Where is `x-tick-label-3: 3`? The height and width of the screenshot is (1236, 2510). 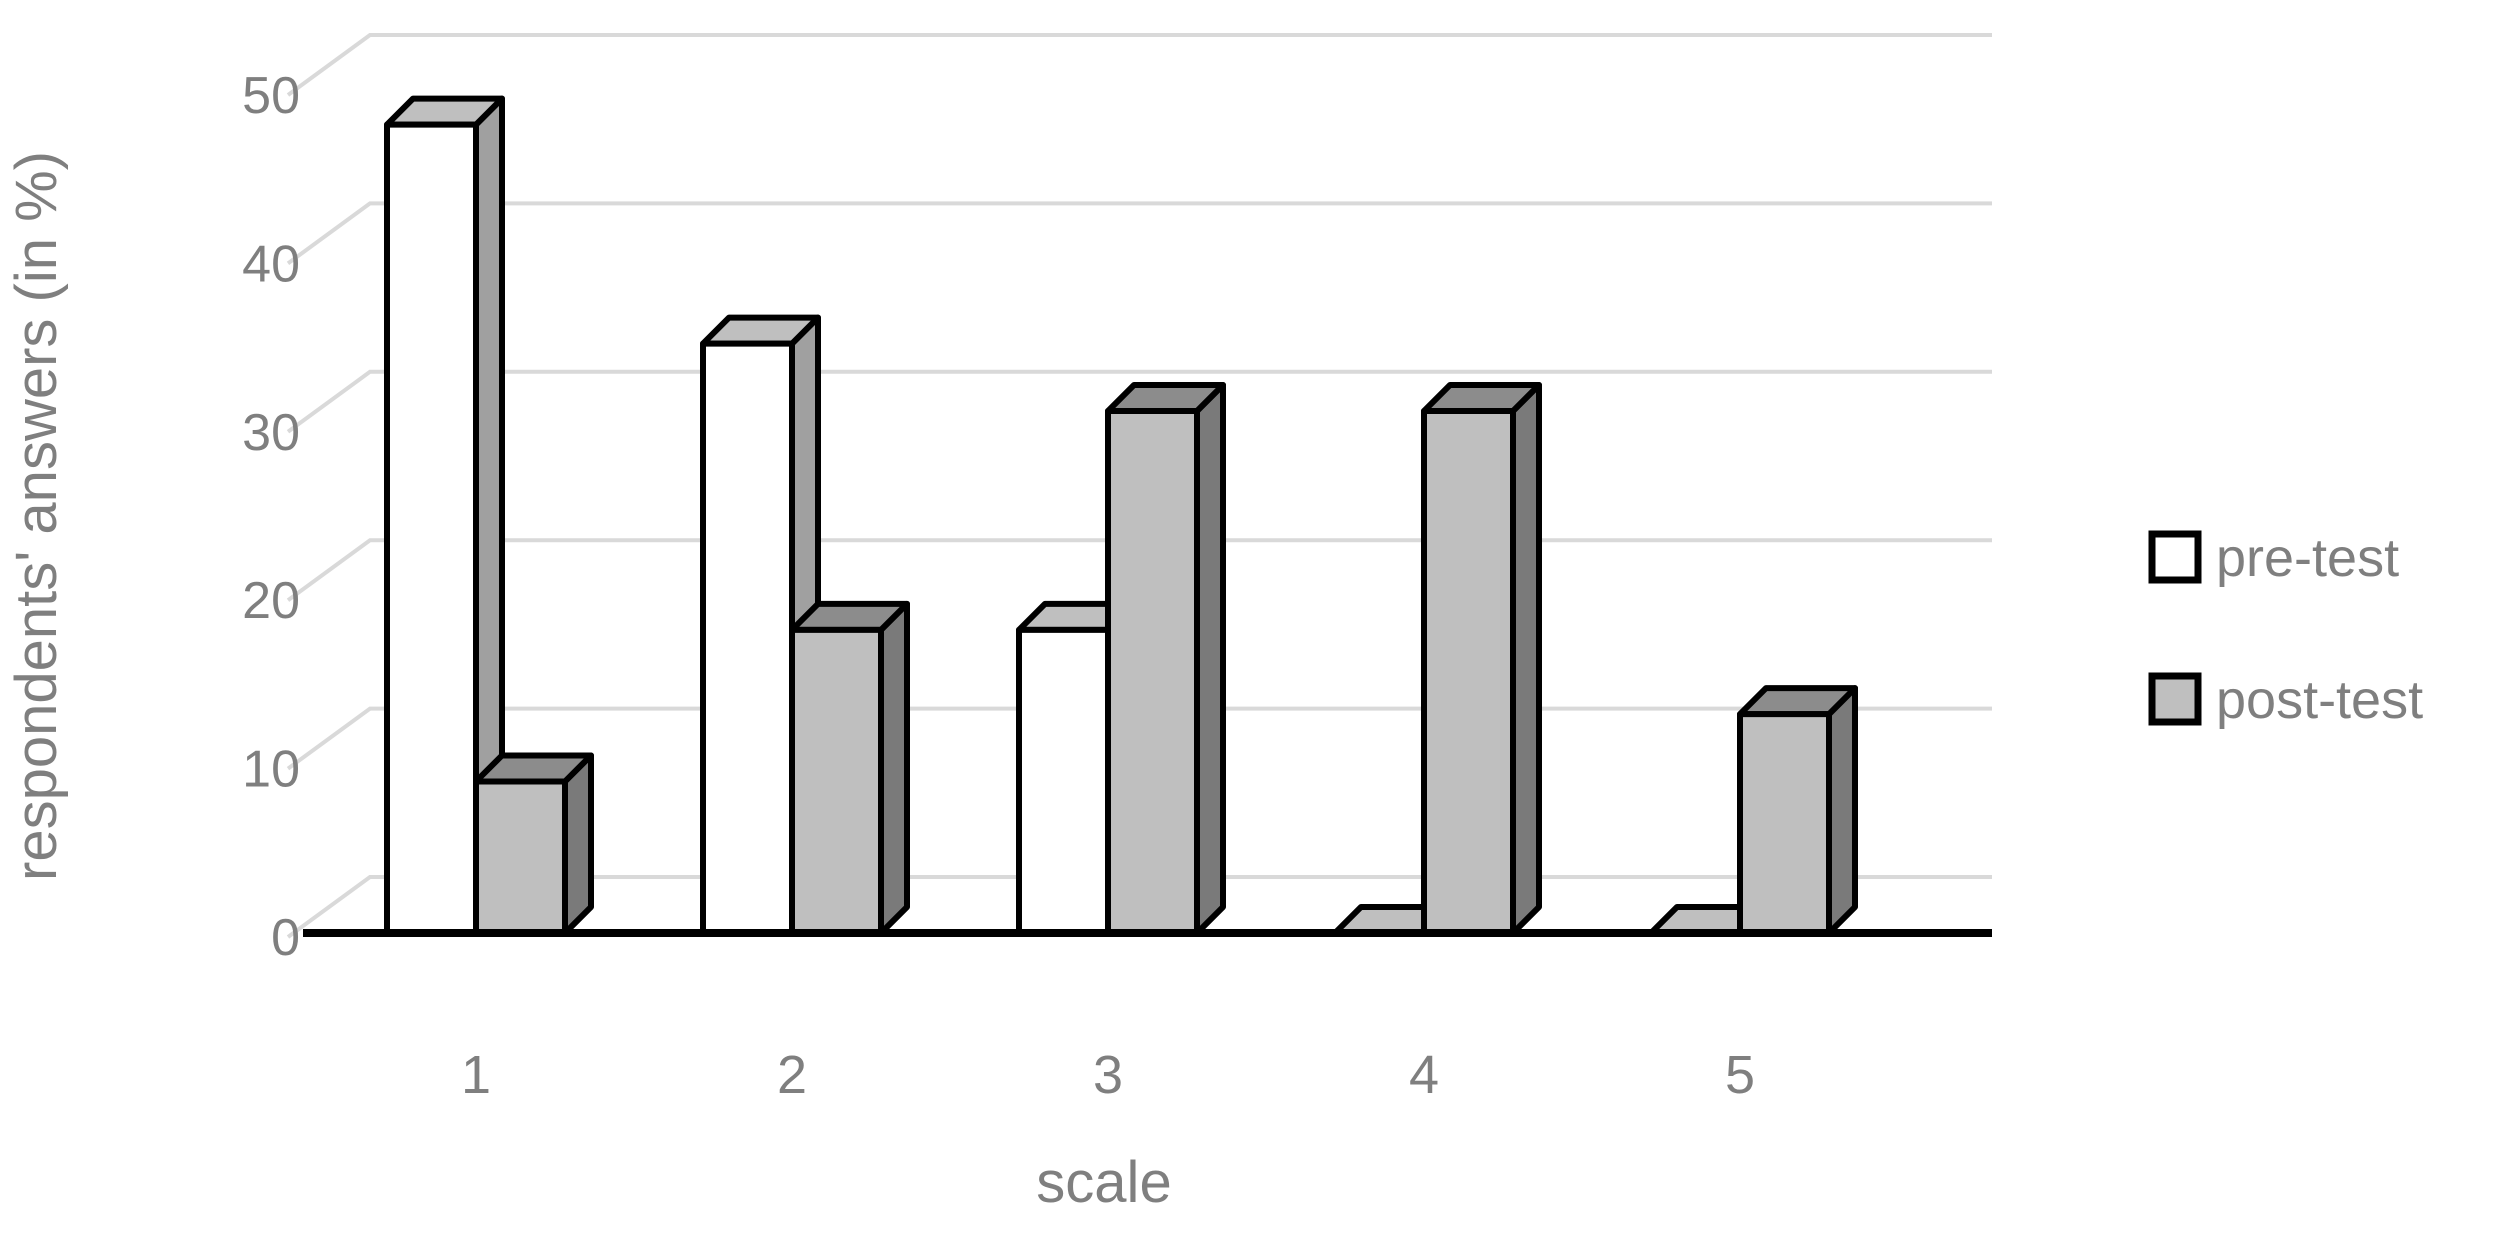
x-tick-label-3: 3 is located at coordinates (1108, 1075).